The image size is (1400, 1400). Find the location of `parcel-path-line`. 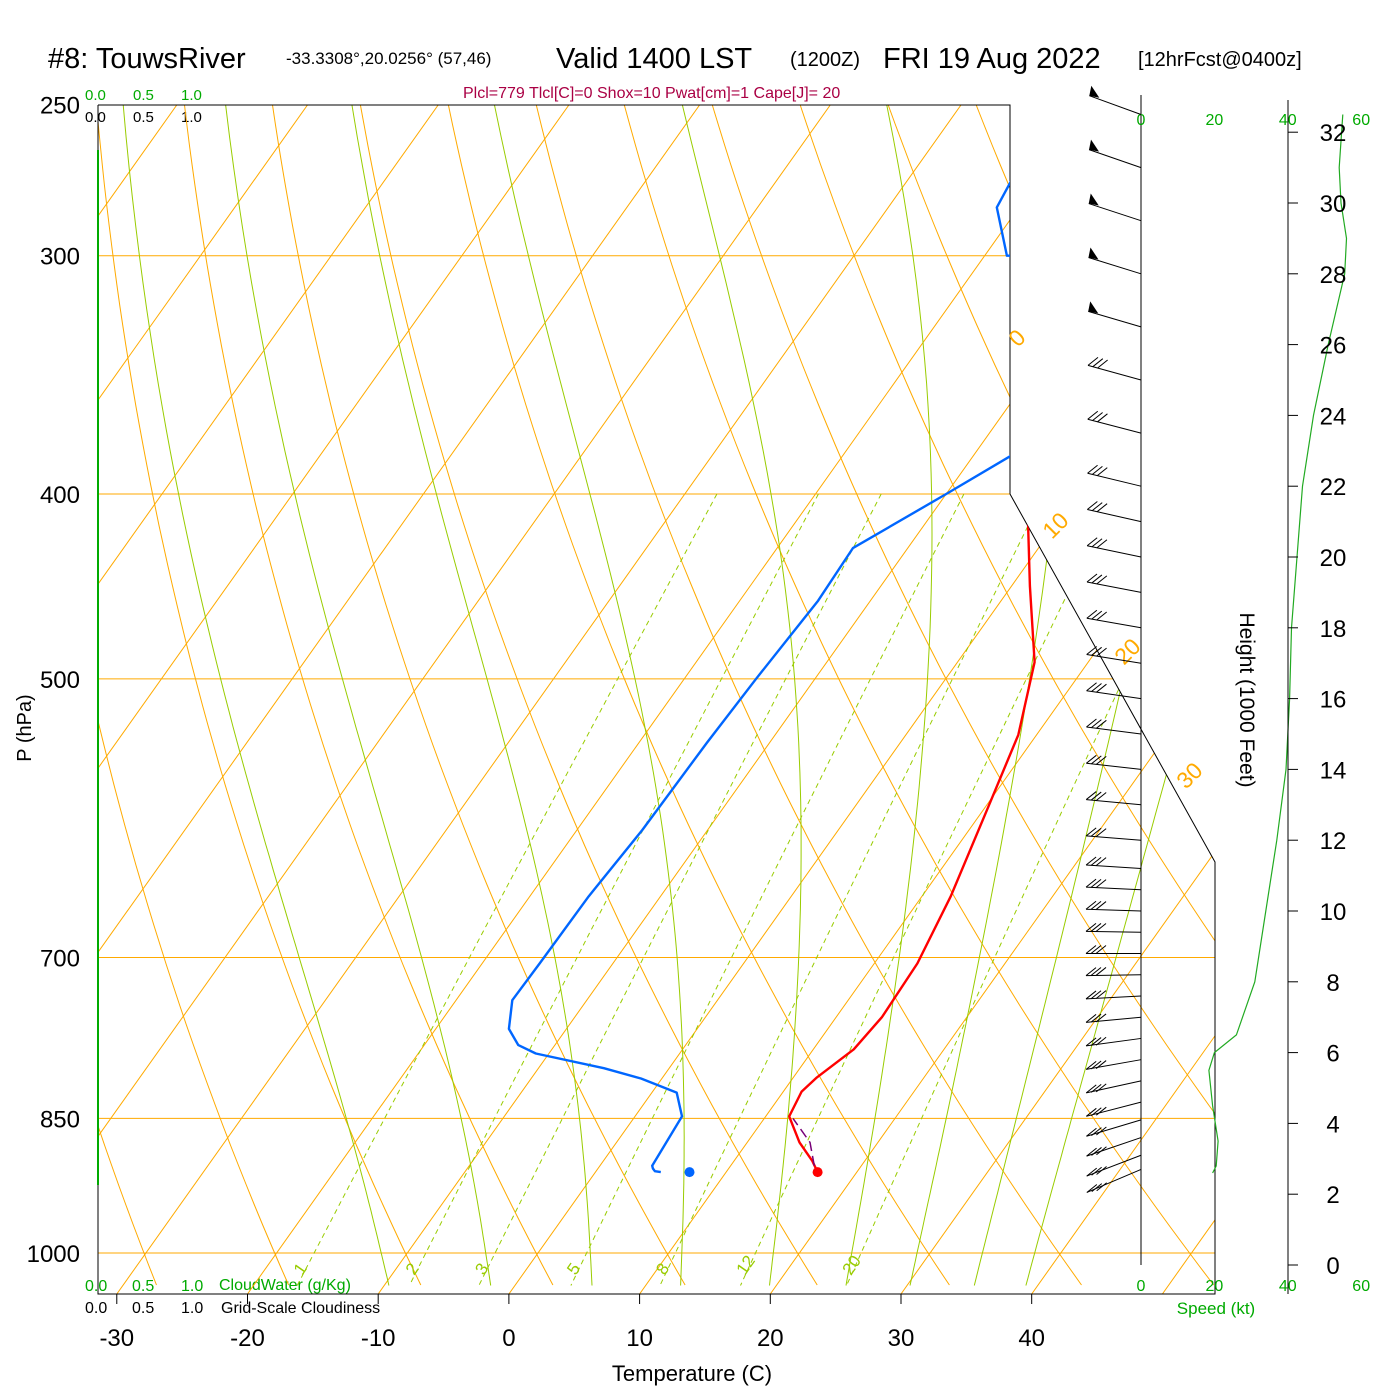

parcel-path-line is located at coordinates (804, 1141).